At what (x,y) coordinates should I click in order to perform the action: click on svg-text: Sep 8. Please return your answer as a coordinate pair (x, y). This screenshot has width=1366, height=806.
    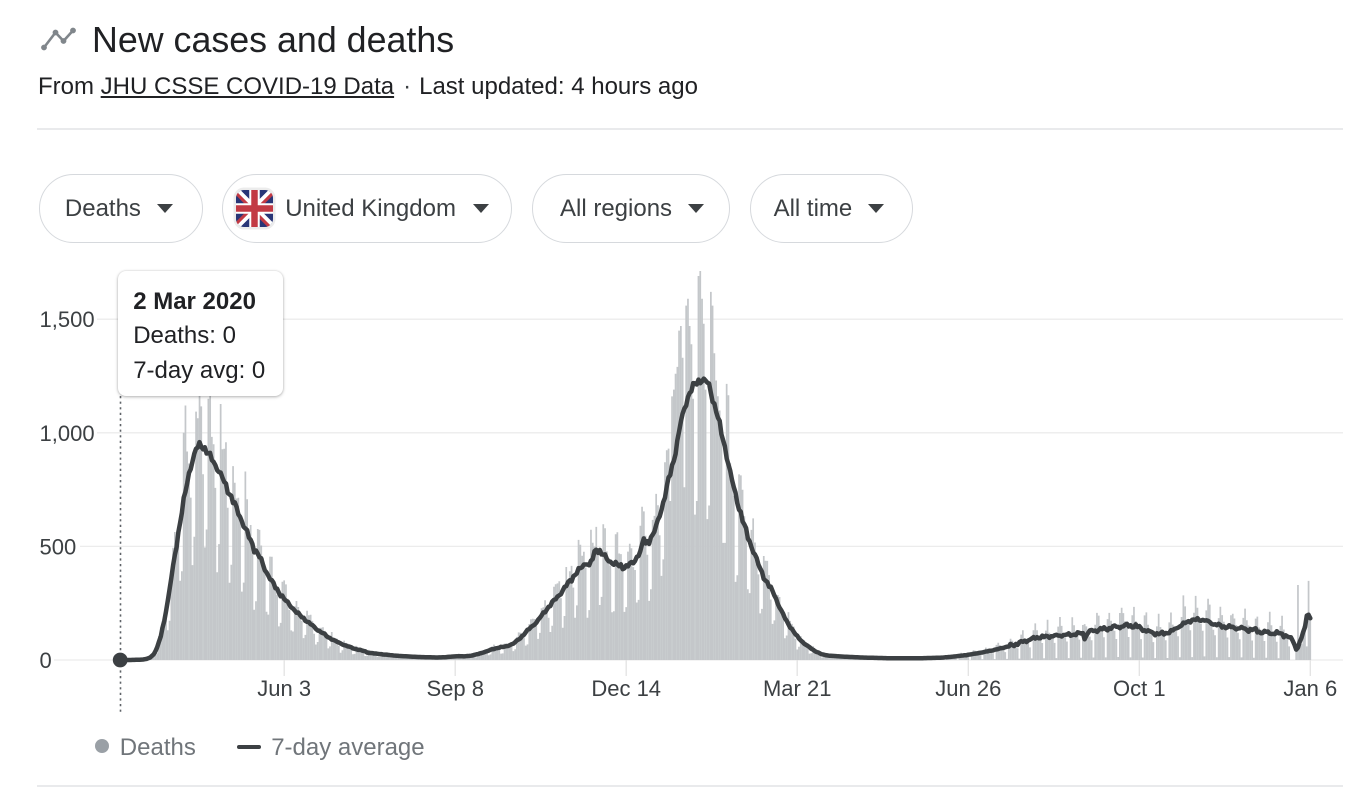
    Looking at the image, I should click on (455, 688).